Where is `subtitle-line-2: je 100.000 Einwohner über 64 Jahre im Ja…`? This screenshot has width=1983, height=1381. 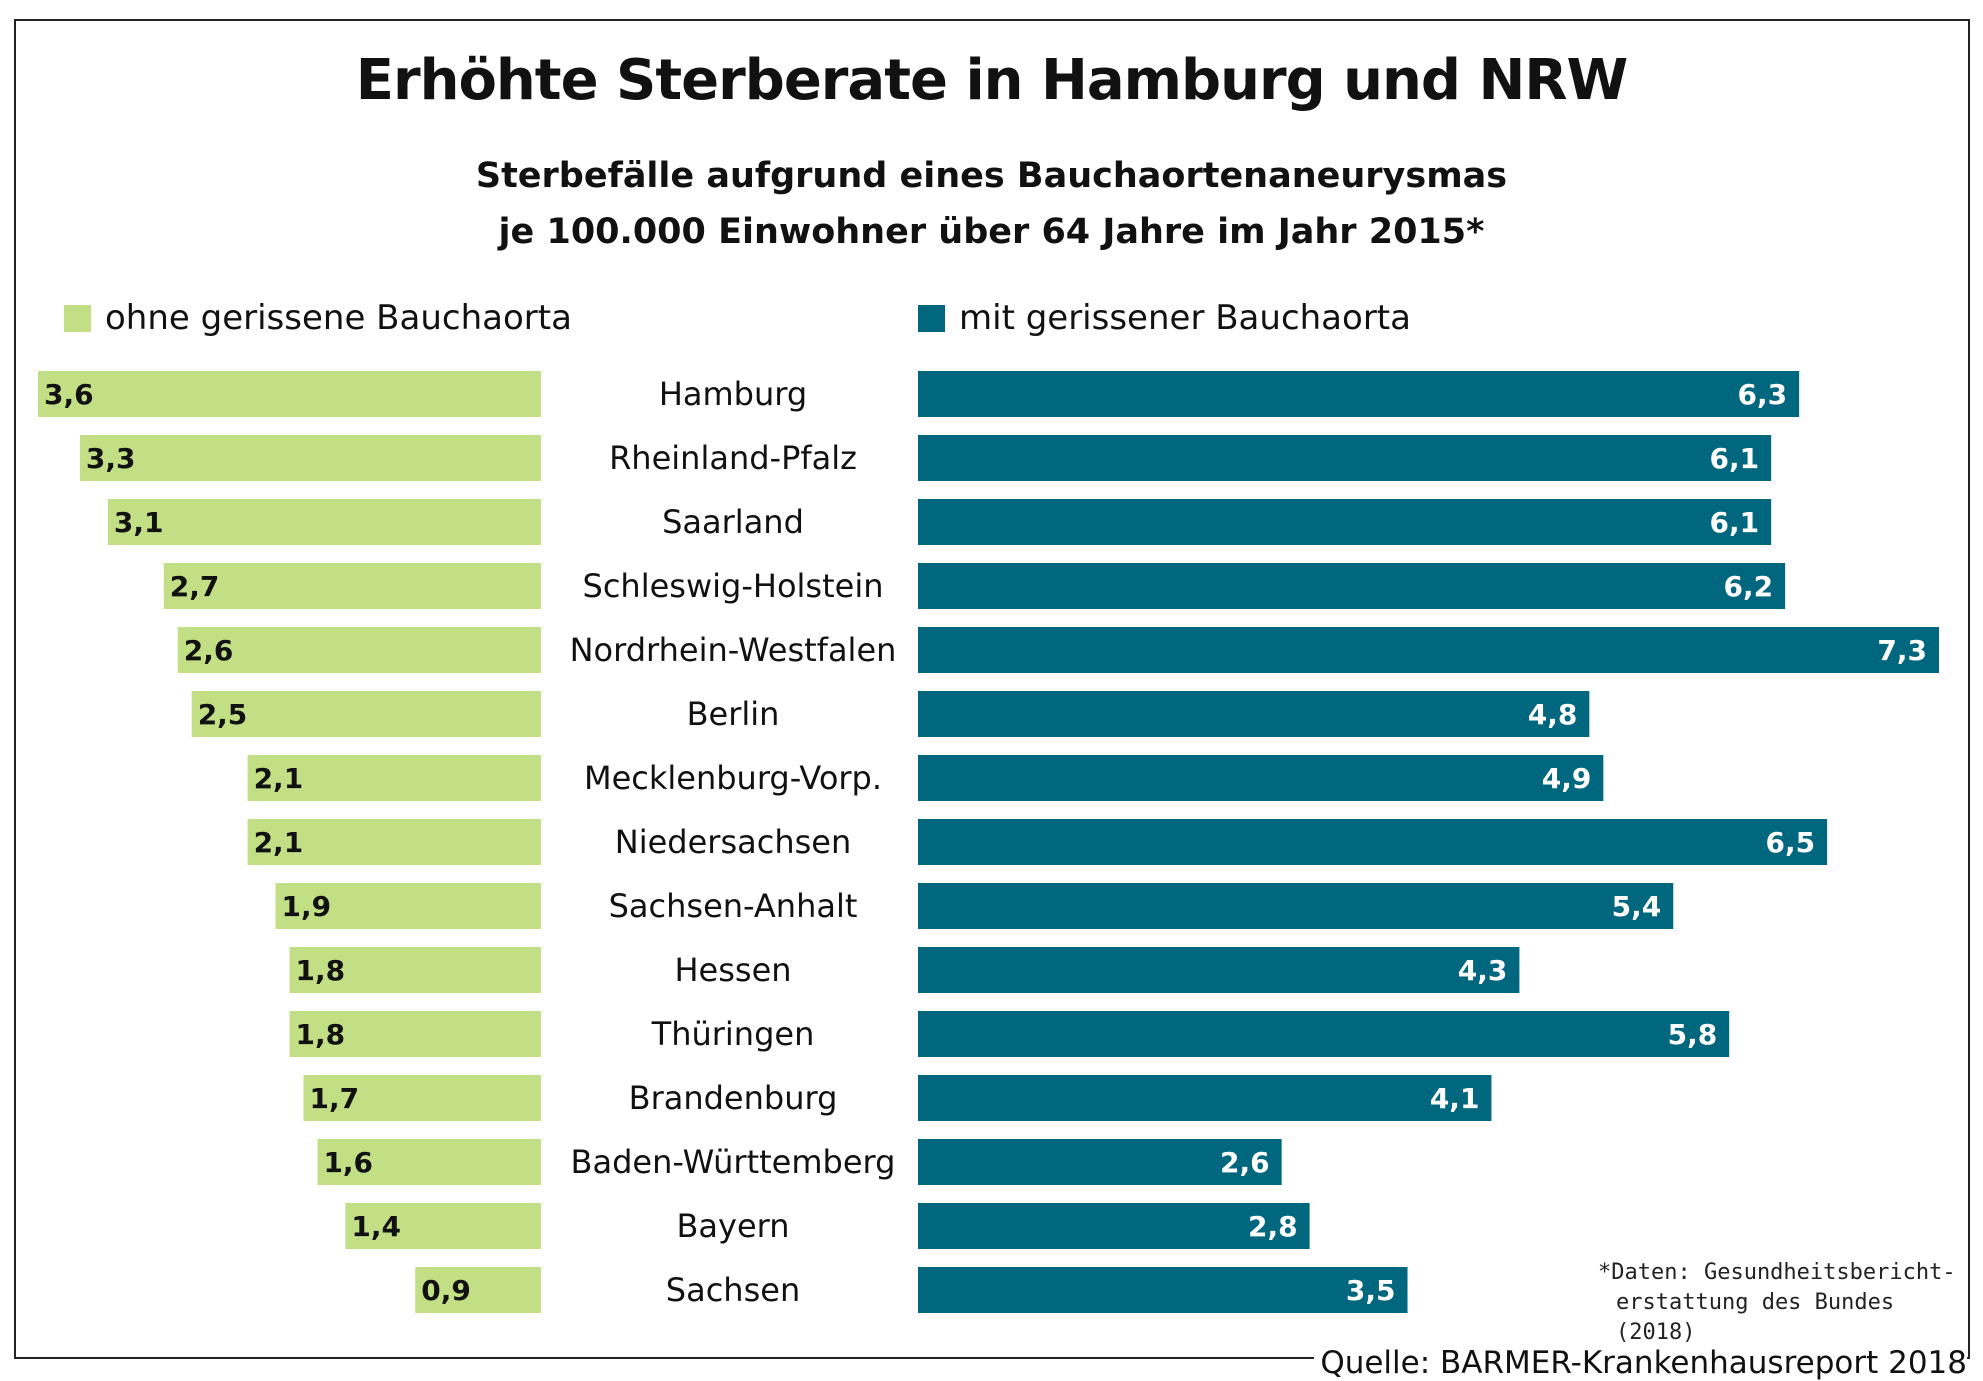
subtitle-line-2: je 100.000 Einwohner über 64 Jahre im Ja… is located at coordinates (991, 232).